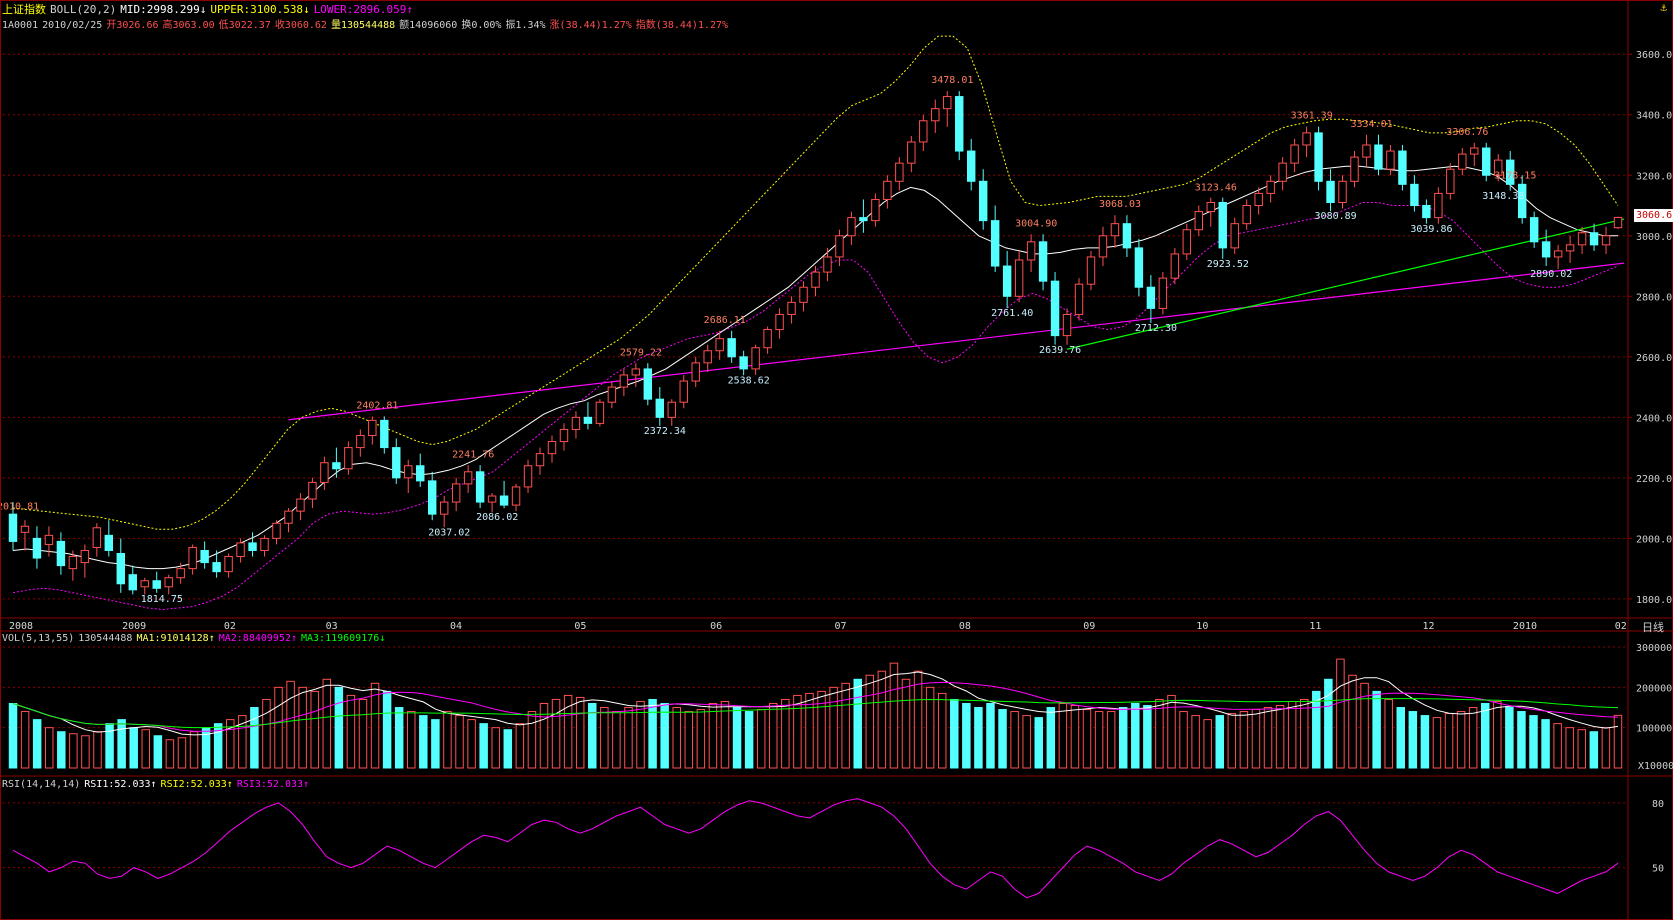 The image size is (1673, 920). I want to click on indicator-name: BOLL(20,2), so click(83, 9).